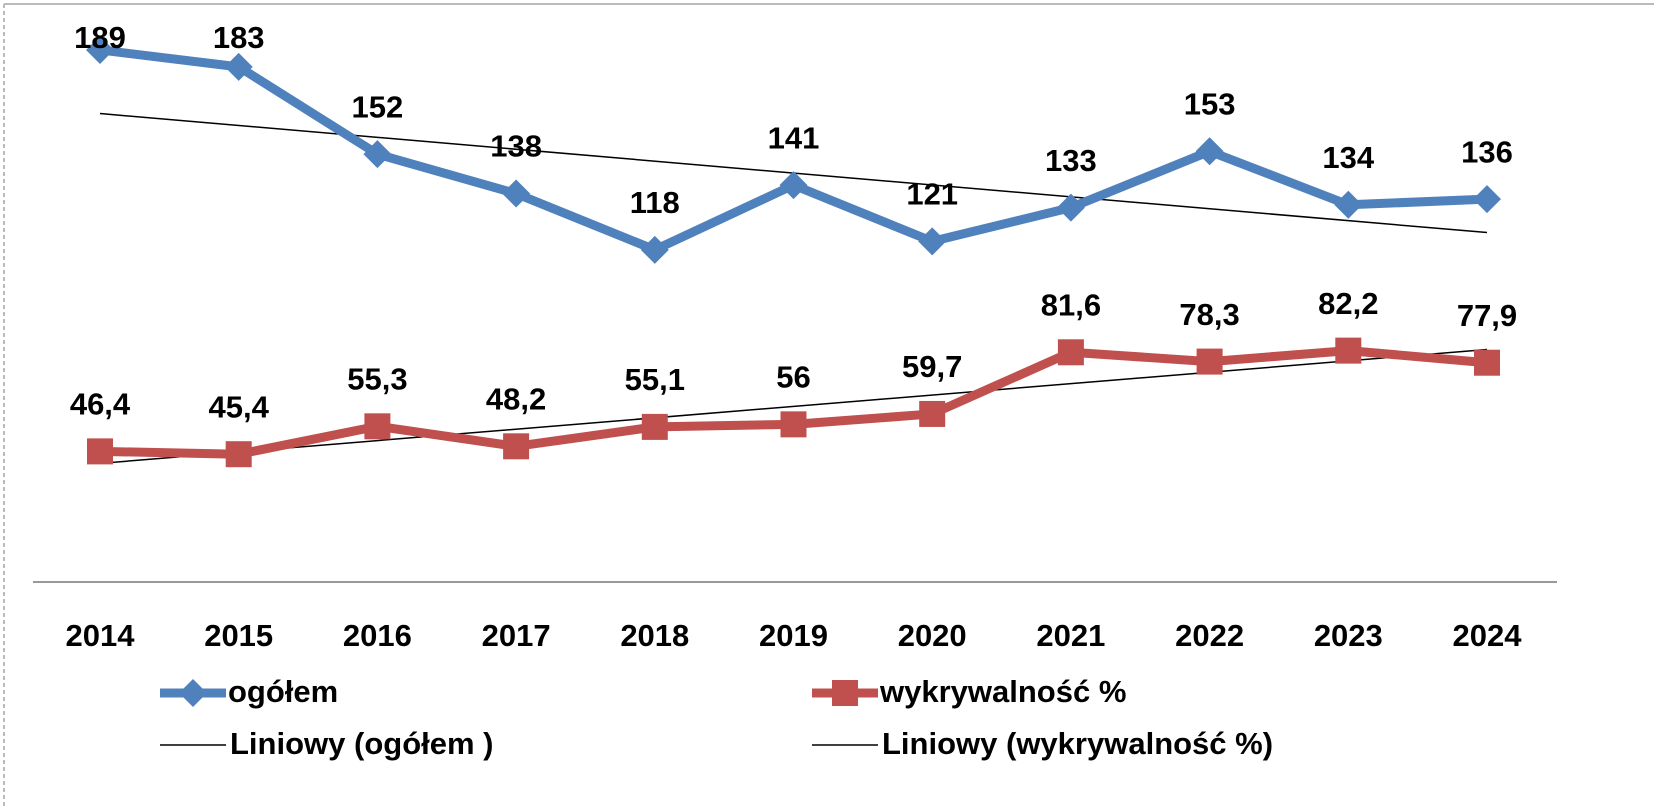  I want to click on data-label: 82,2, so click(1348, 303).